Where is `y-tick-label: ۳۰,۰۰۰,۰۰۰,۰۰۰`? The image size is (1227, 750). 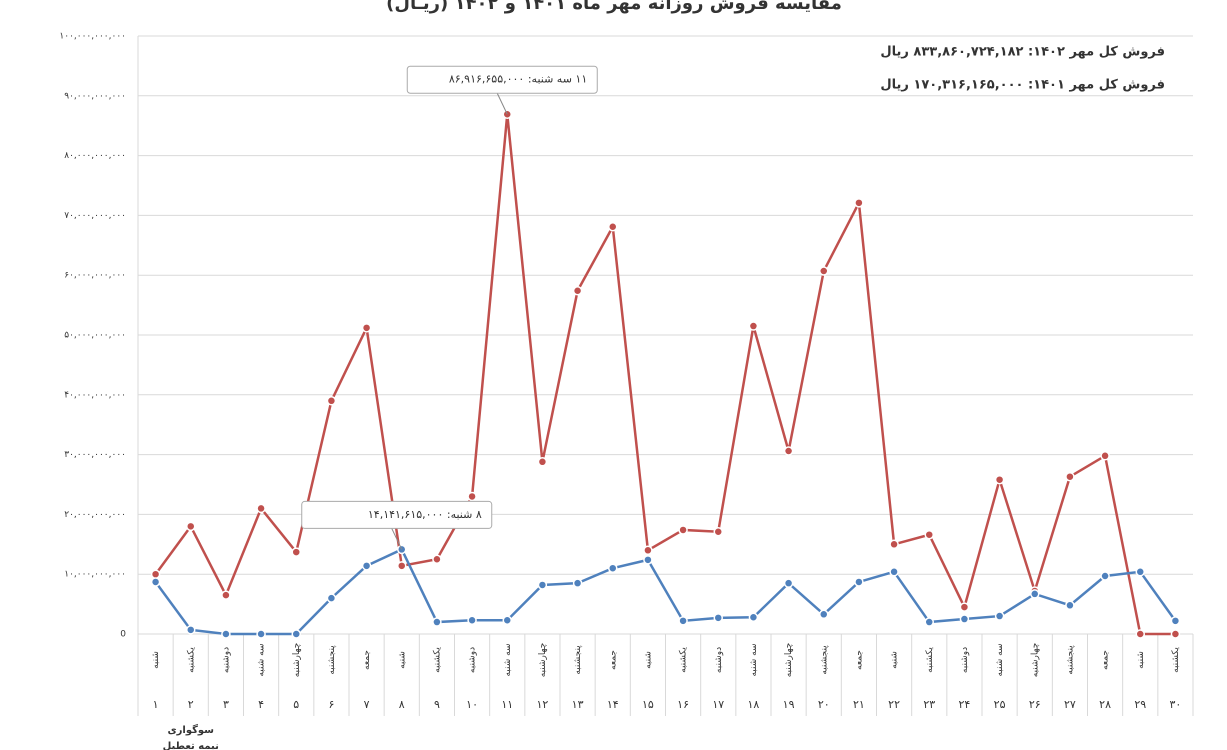 y-tick-label: ۳۰,۰۰۰,۰۰۰,۰۰۰ is located at coordinates (95, 455).